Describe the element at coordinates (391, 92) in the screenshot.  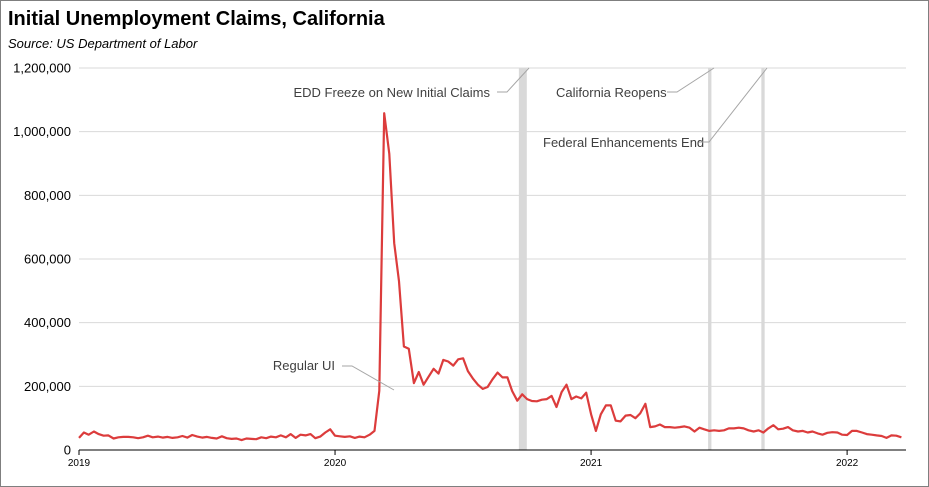
I see `annotation-label: EDD Freeze on New Initial Claims` at that location.